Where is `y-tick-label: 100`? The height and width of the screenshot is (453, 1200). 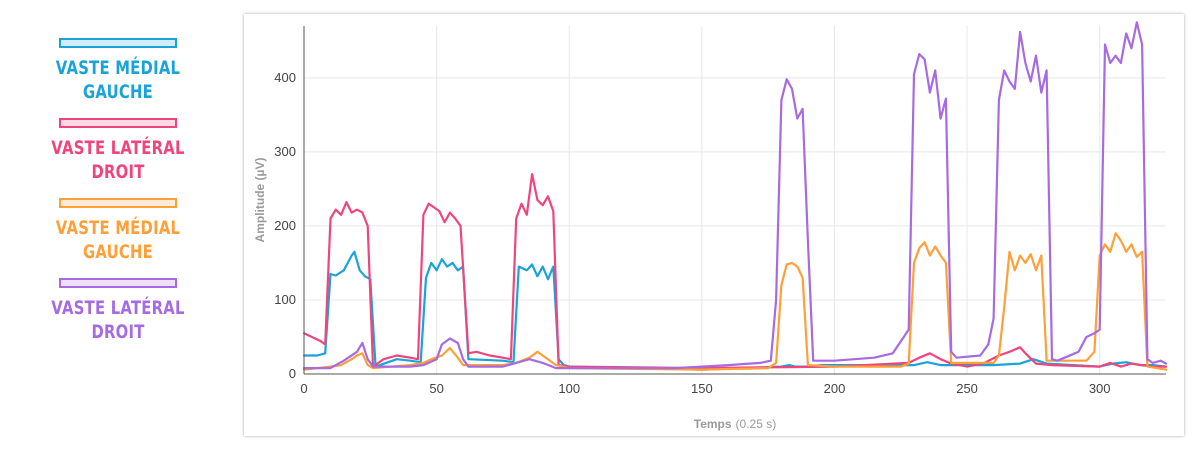 y-tick-label: 100 is located at coordinates (285, 299).